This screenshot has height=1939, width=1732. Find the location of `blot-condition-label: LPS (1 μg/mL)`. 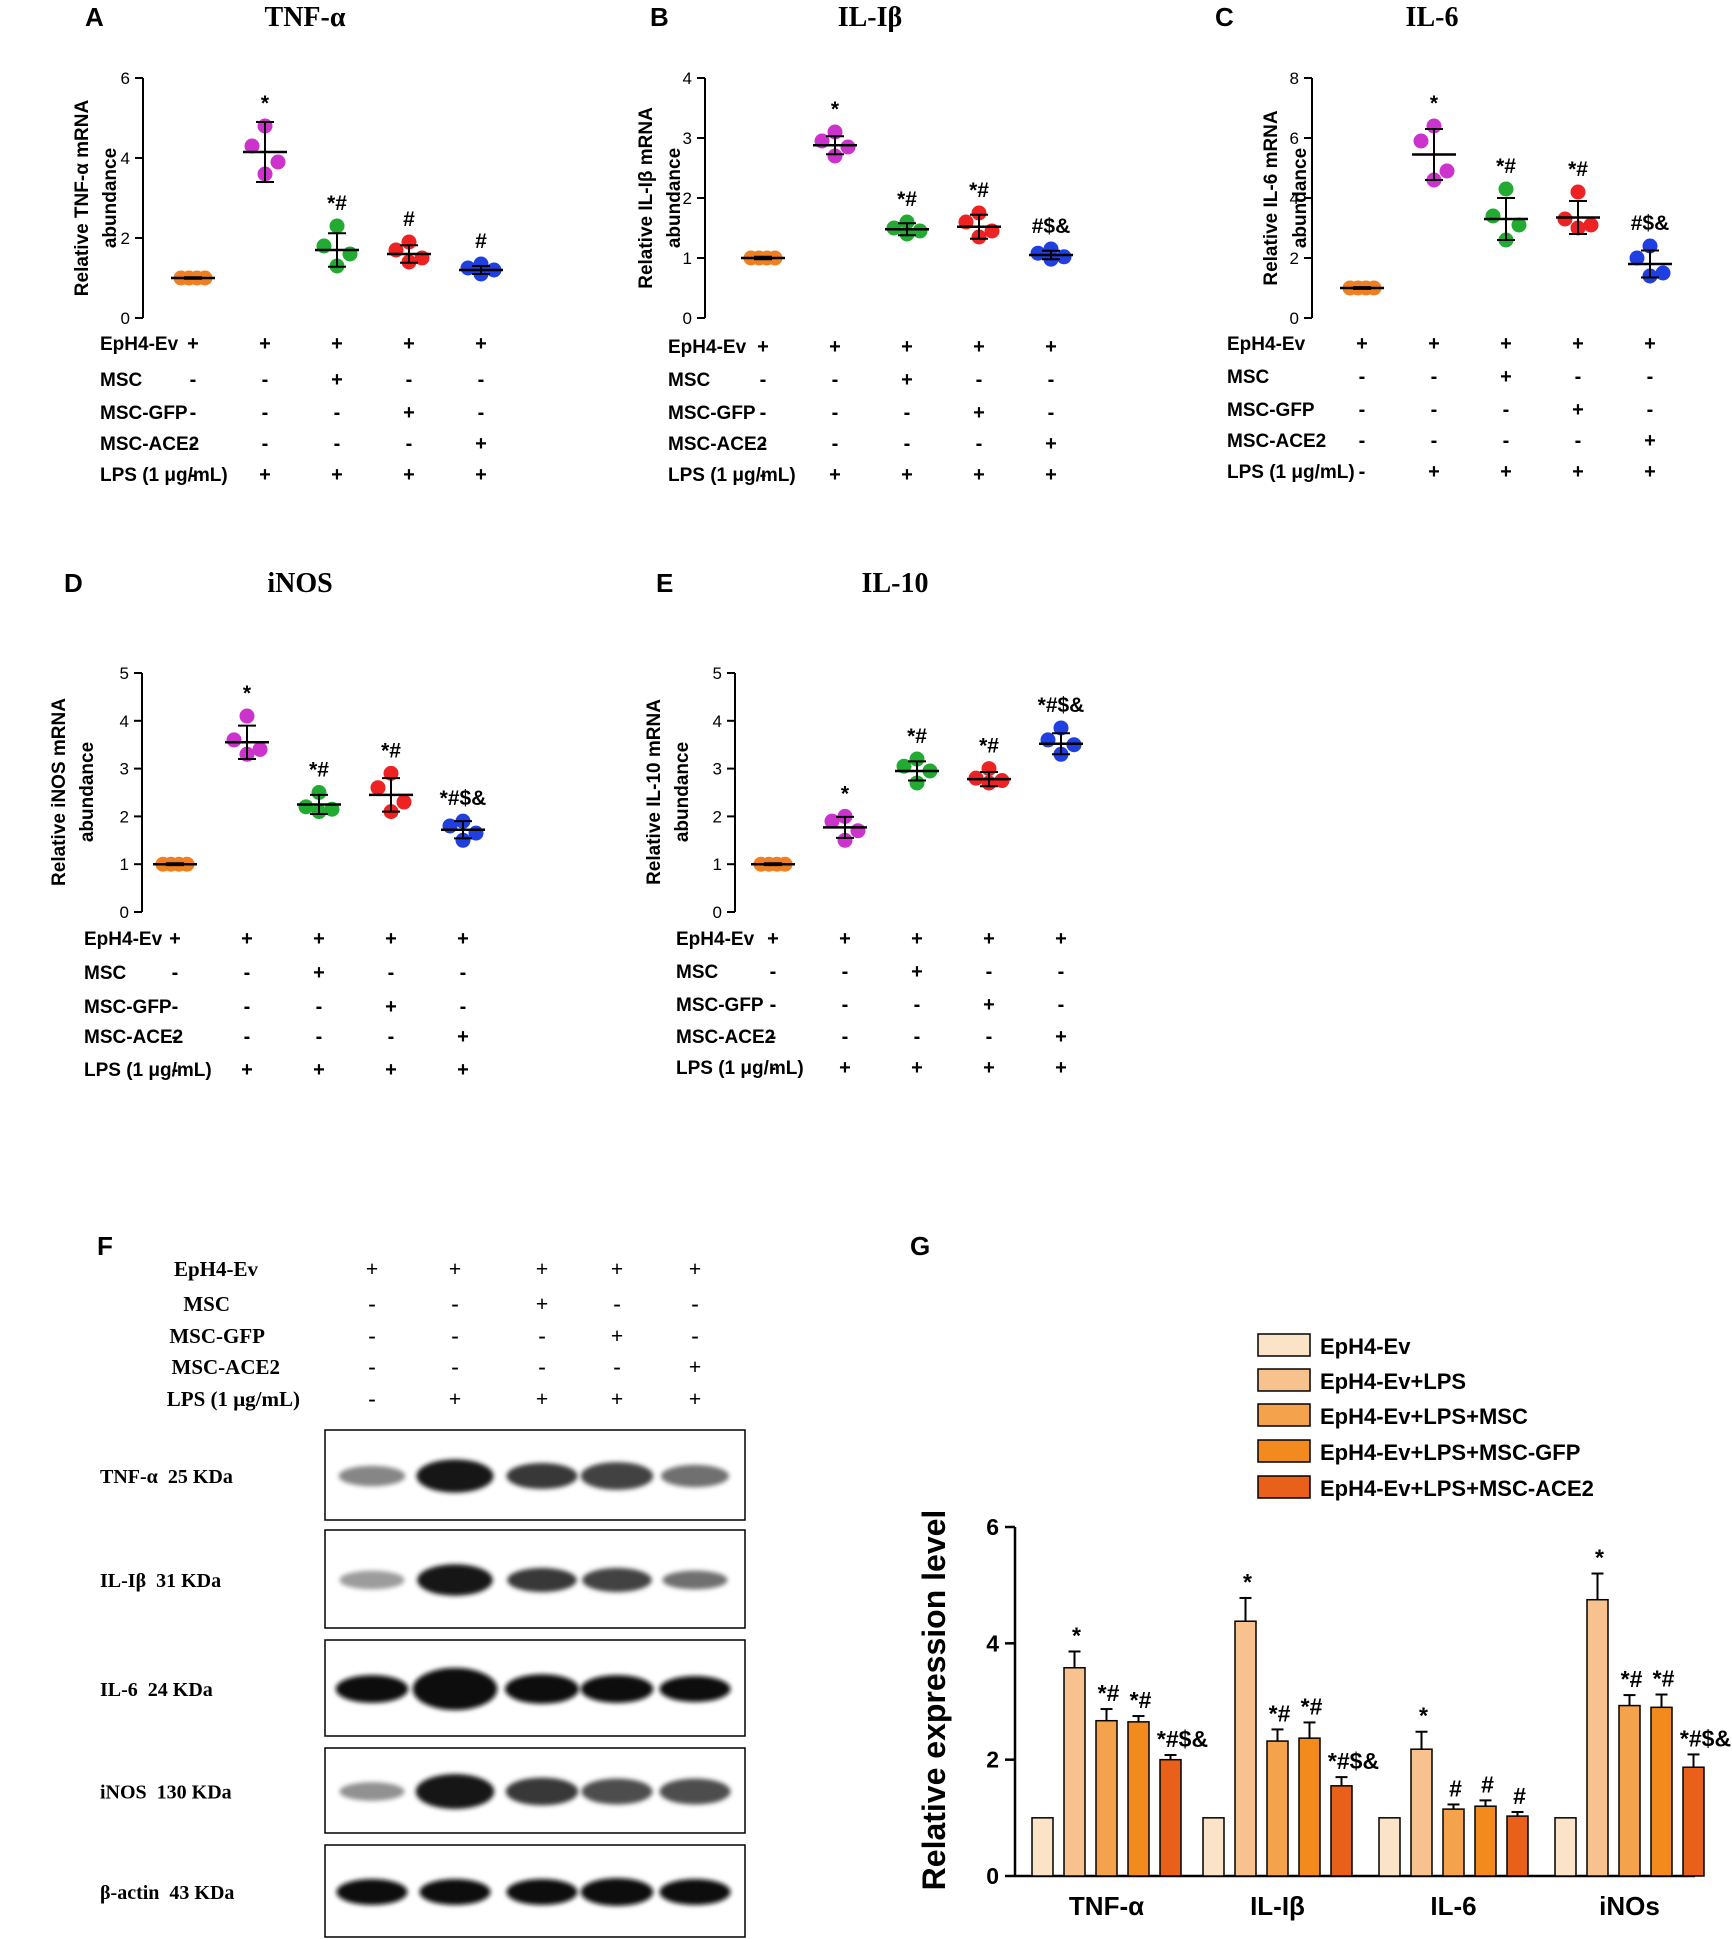

blot-condition-label: LPS (1 μg/mL) is located at coordinates (233, 1399).